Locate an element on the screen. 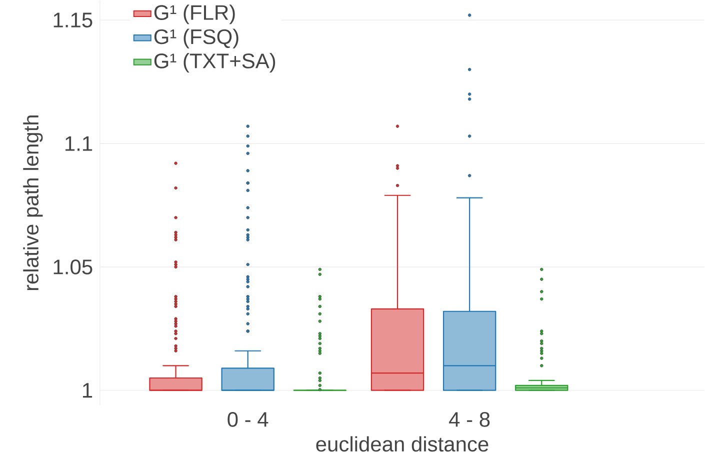  y-tick-label: 1.1 is located at coordinates (79, 143).